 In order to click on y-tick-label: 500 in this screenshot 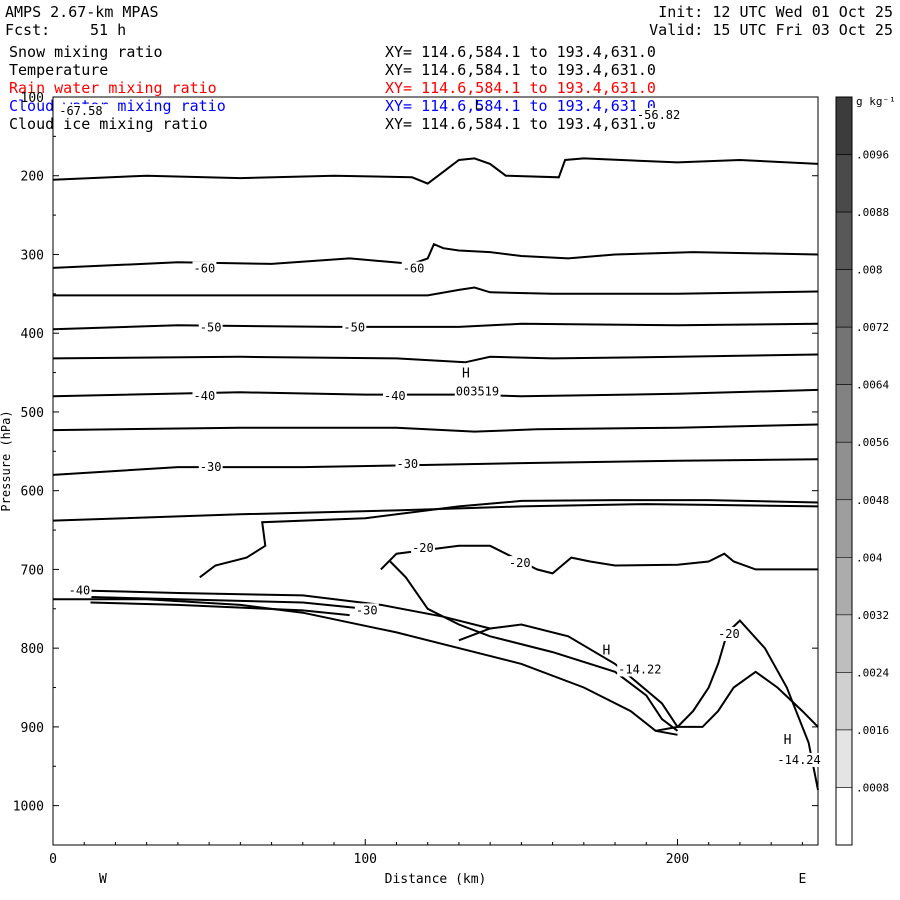, I will do `click(32, 413)`.